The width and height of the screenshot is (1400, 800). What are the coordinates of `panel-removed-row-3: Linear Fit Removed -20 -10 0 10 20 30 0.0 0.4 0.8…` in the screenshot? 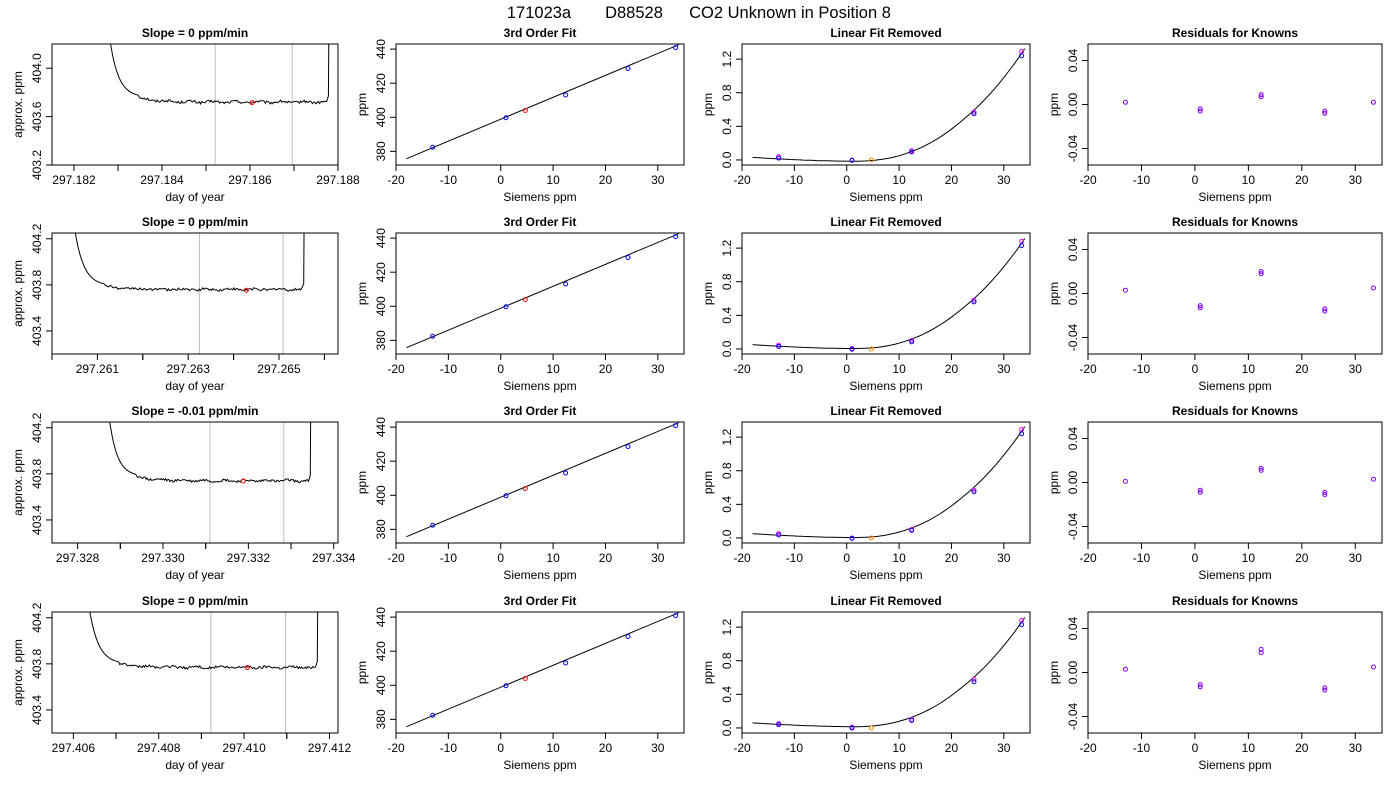 It's located at (866, 493).